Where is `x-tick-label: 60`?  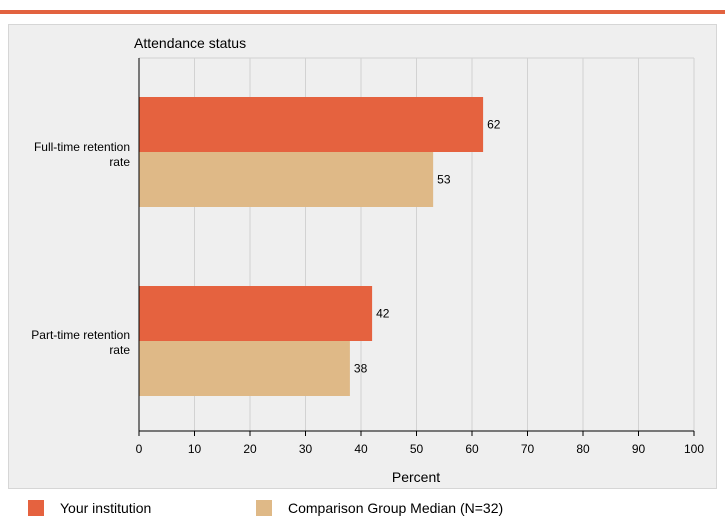 x-tick-label: 60 is located at coordinates (472, 449).